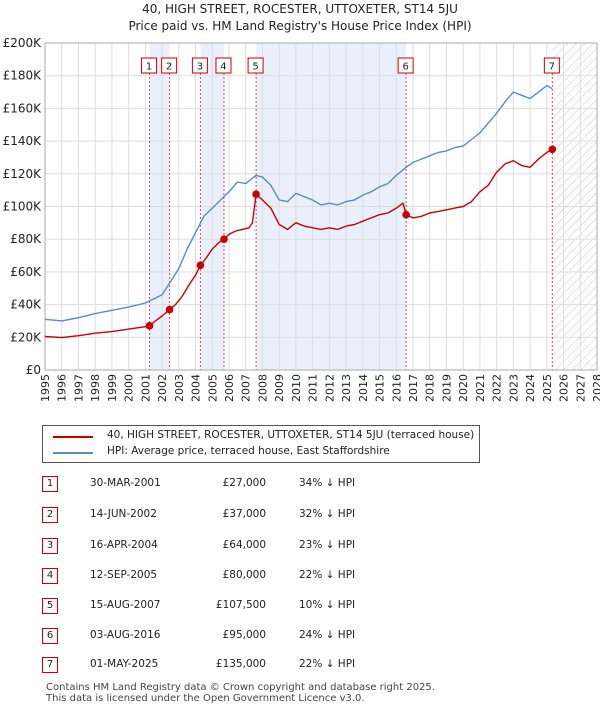  What do you see at coordinates (413, 388) in the screenshot?
I see `x-tick-label: 2017` at bounding box center [413, 388].